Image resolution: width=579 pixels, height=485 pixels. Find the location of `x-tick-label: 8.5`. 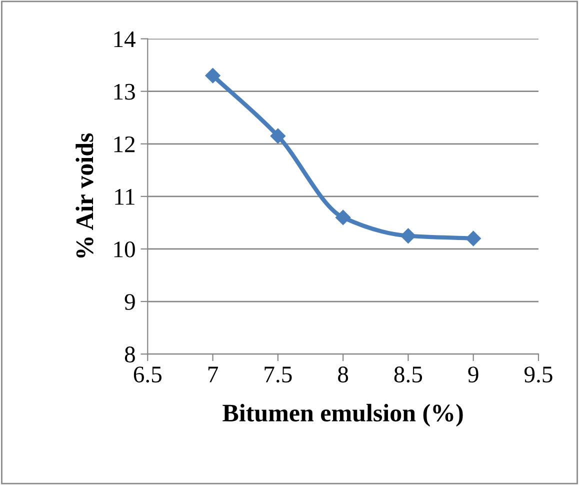

x-tick-label: 8.5 is located at coordinates (408, 374).